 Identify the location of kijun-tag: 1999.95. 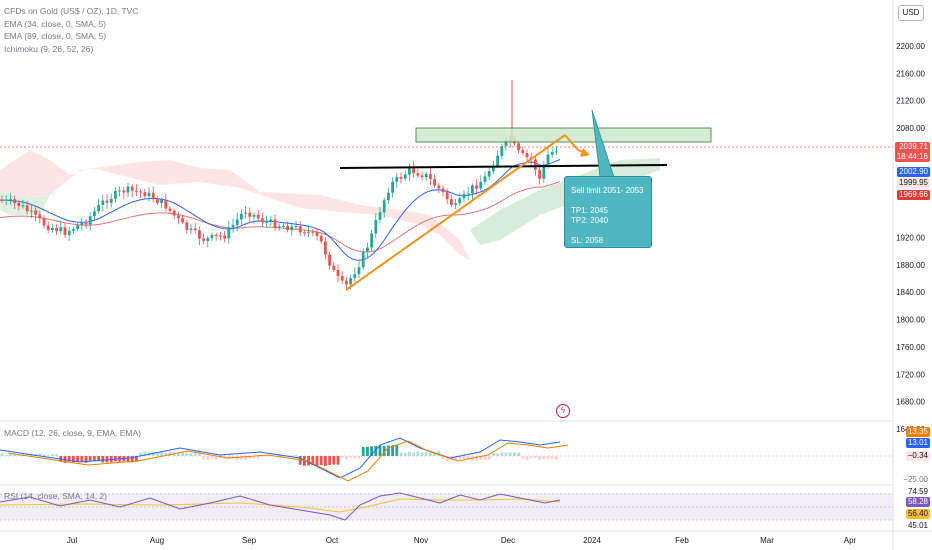
(913, 183).